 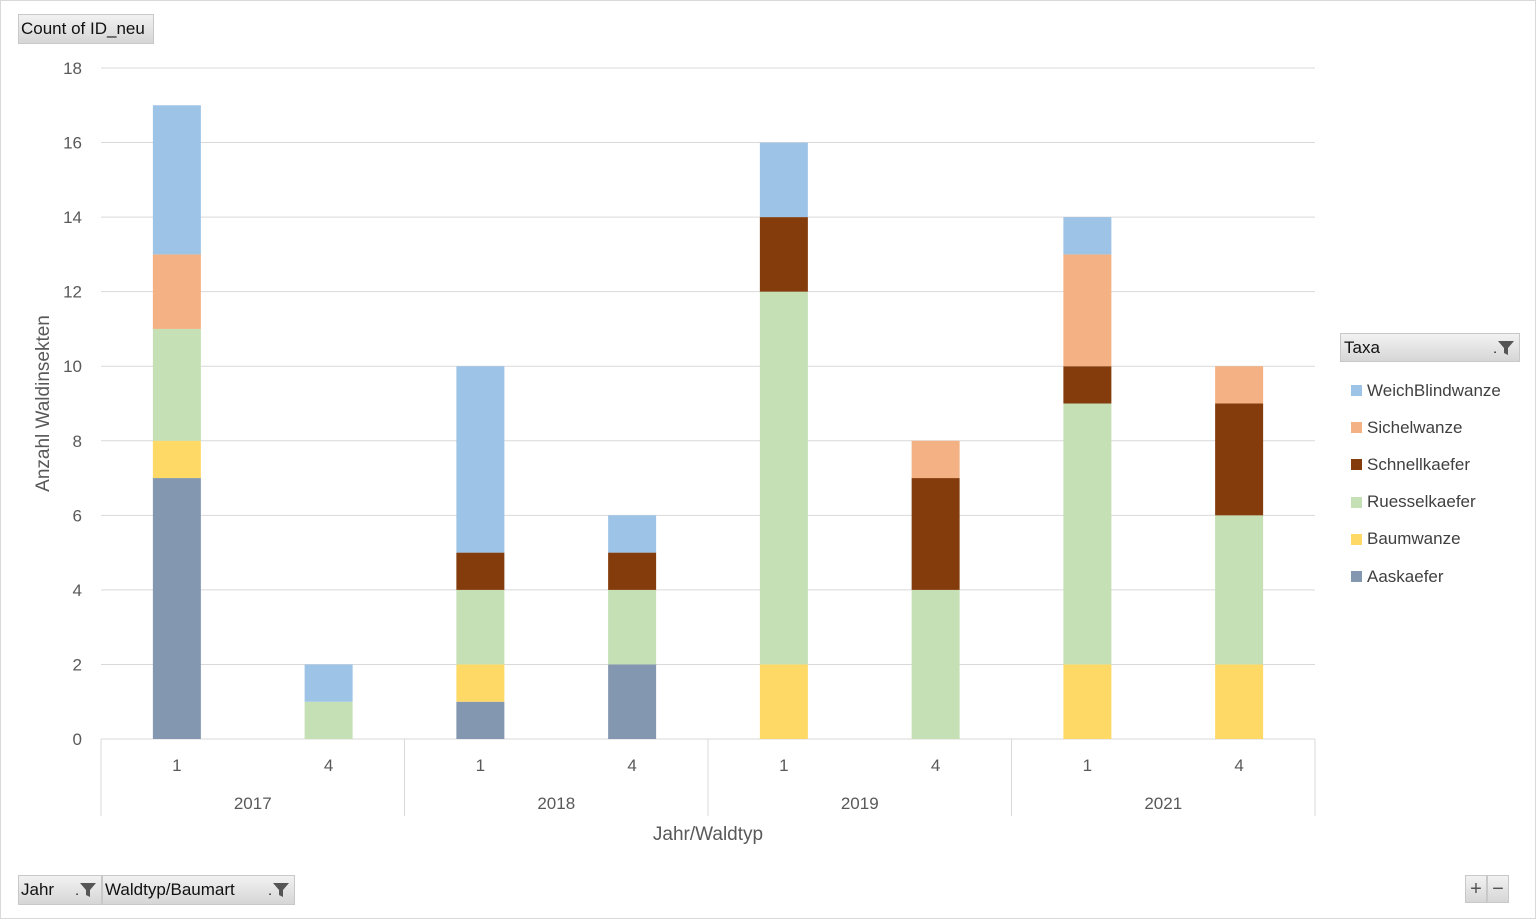 What do you see at coordinates (72, 366) in the screenshot?
I see `y-tick-label: 10` at bounding box center [72, 366].